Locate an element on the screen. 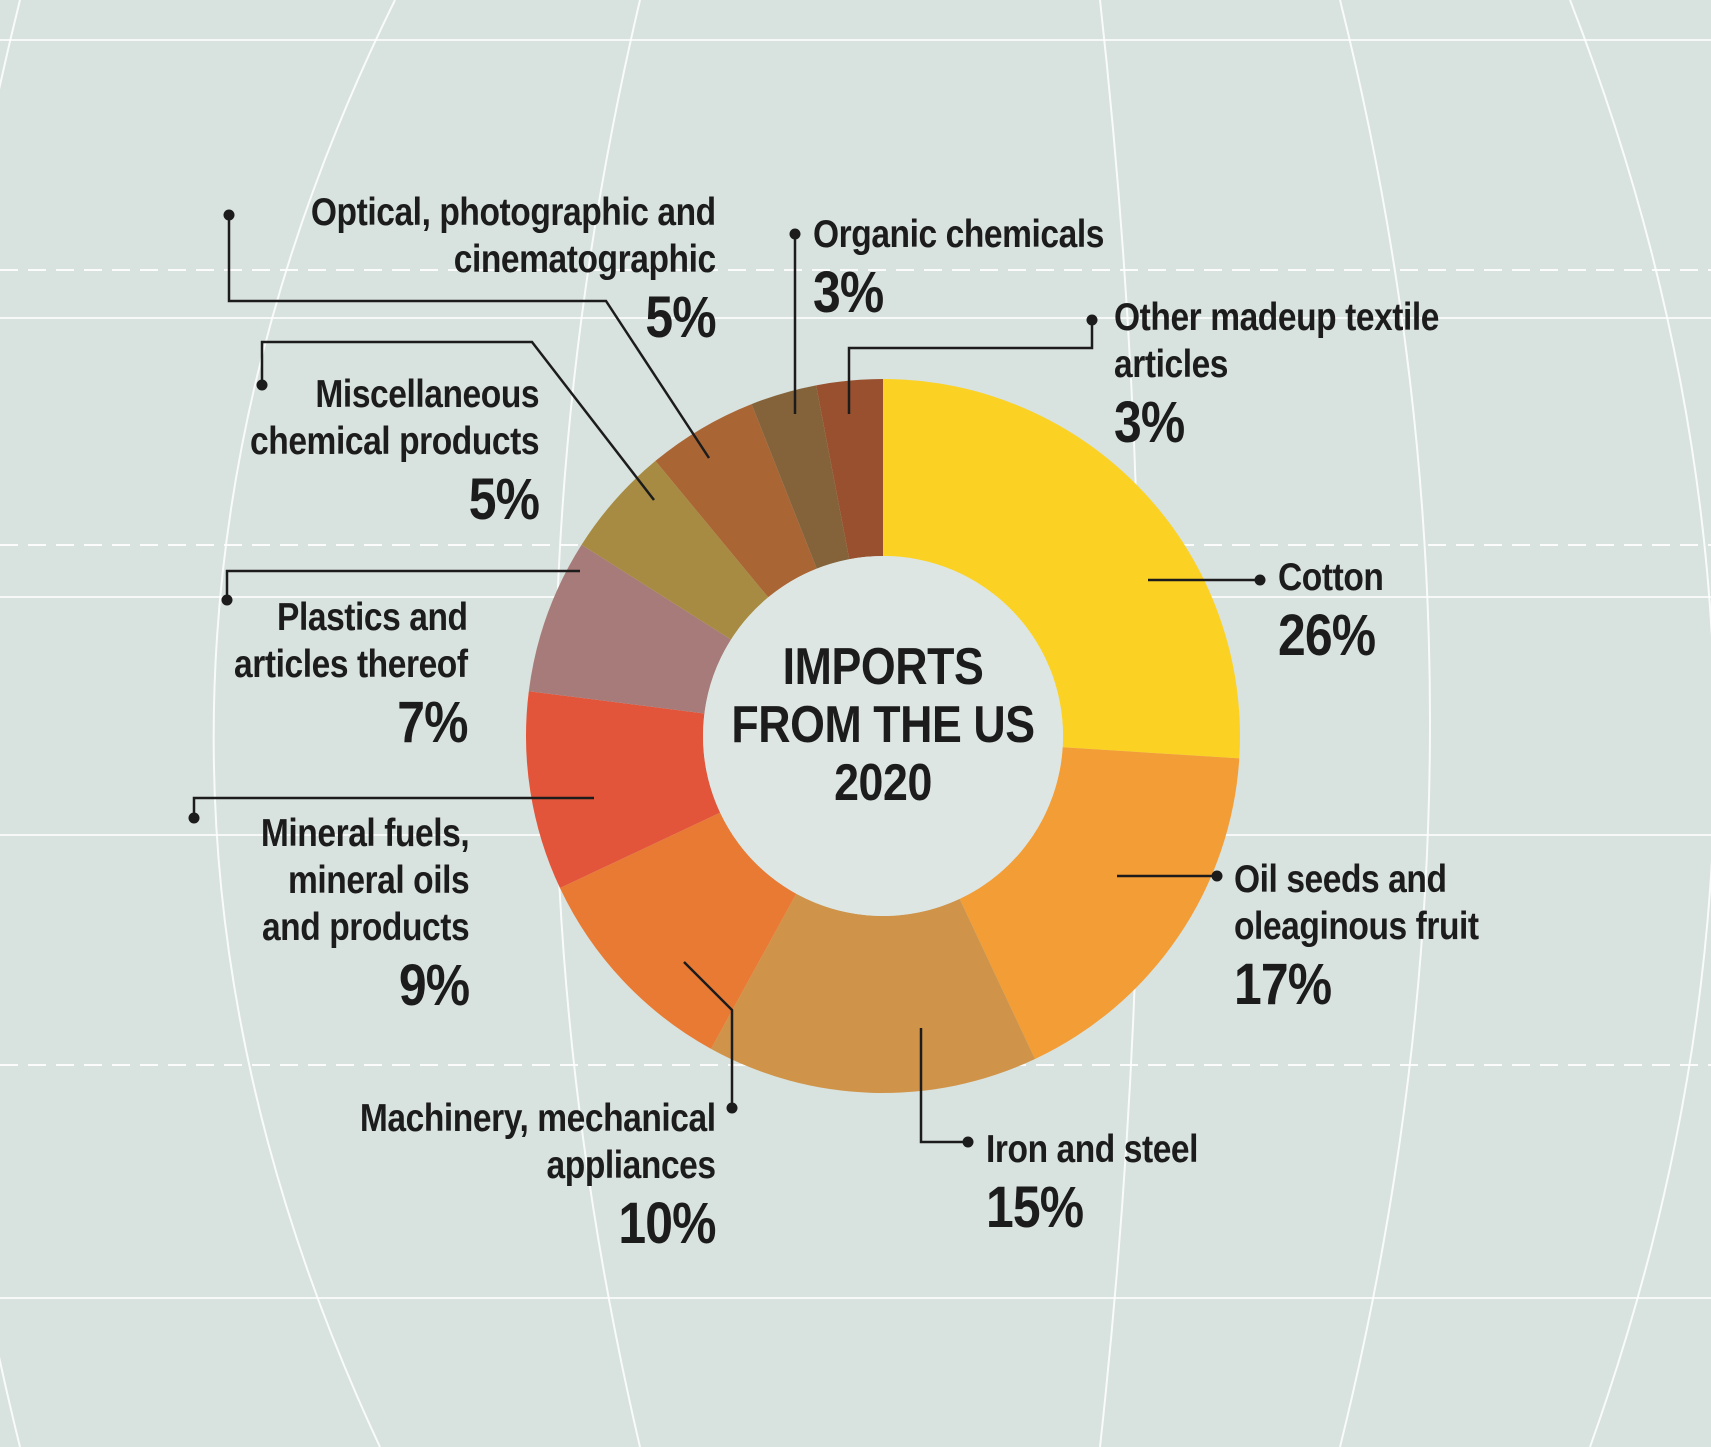 The width and height of the screenshot is (1711, 1447). value-label: 26% is located at coordinates (1327, 635).